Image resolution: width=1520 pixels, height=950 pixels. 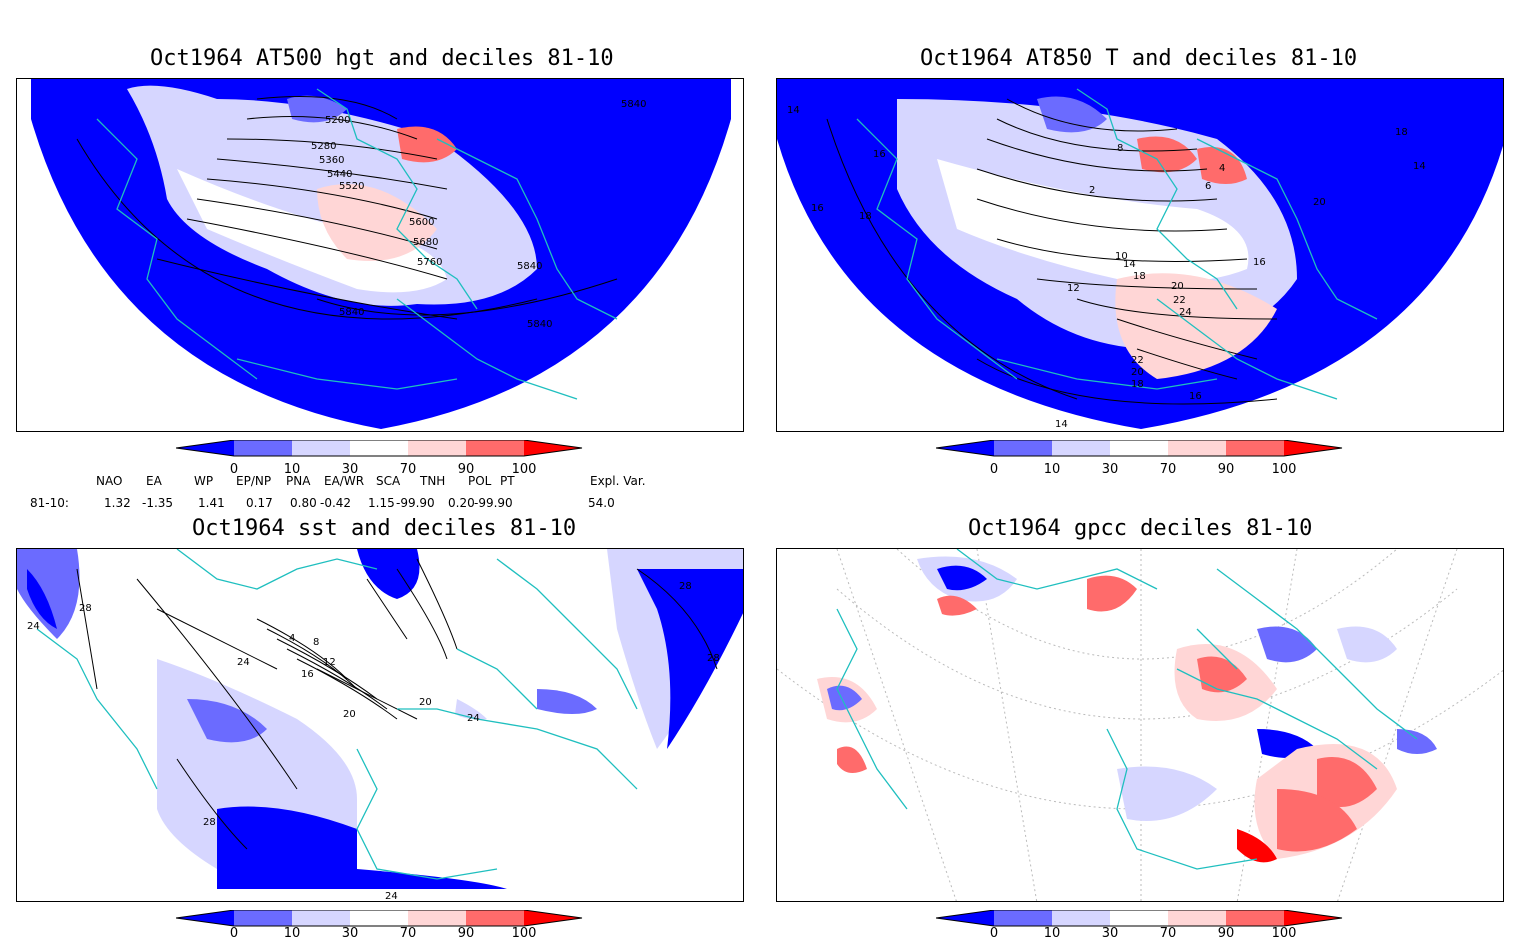 I want to click on cbar3-tick-0: 0, so click(x=234, y=933).